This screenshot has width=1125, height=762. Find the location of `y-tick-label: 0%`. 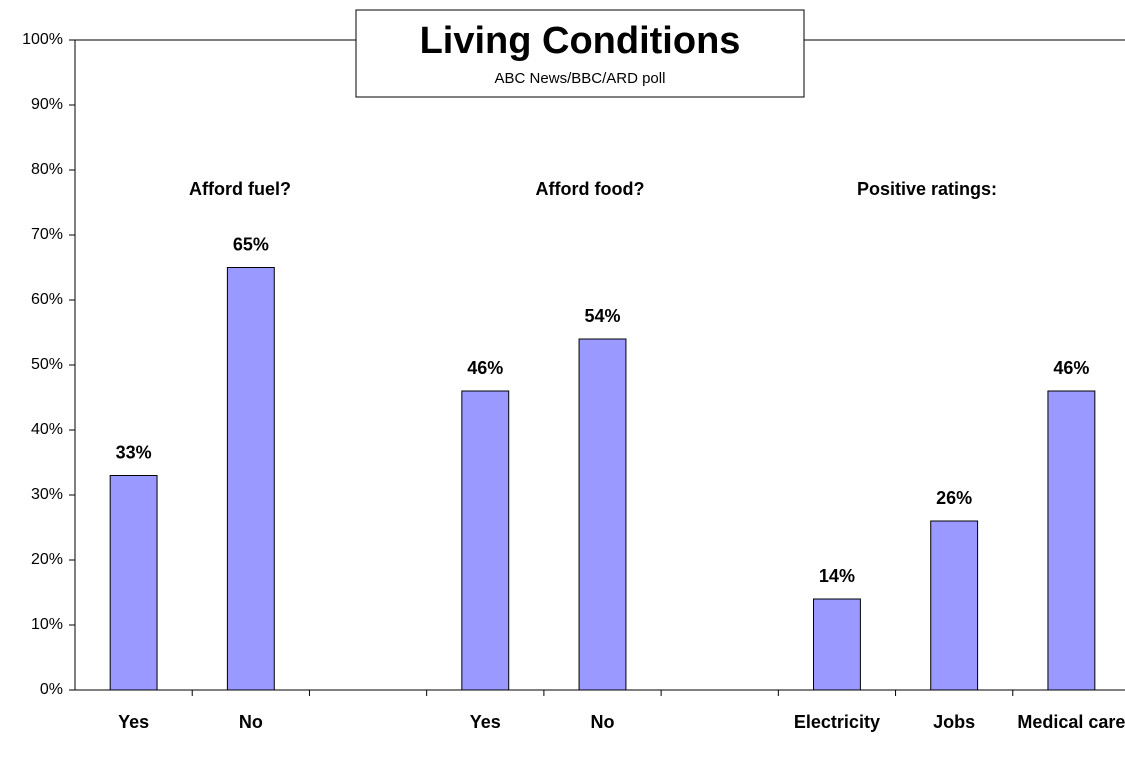

y-tick-label: 0% is located at coordinates (51, 689).